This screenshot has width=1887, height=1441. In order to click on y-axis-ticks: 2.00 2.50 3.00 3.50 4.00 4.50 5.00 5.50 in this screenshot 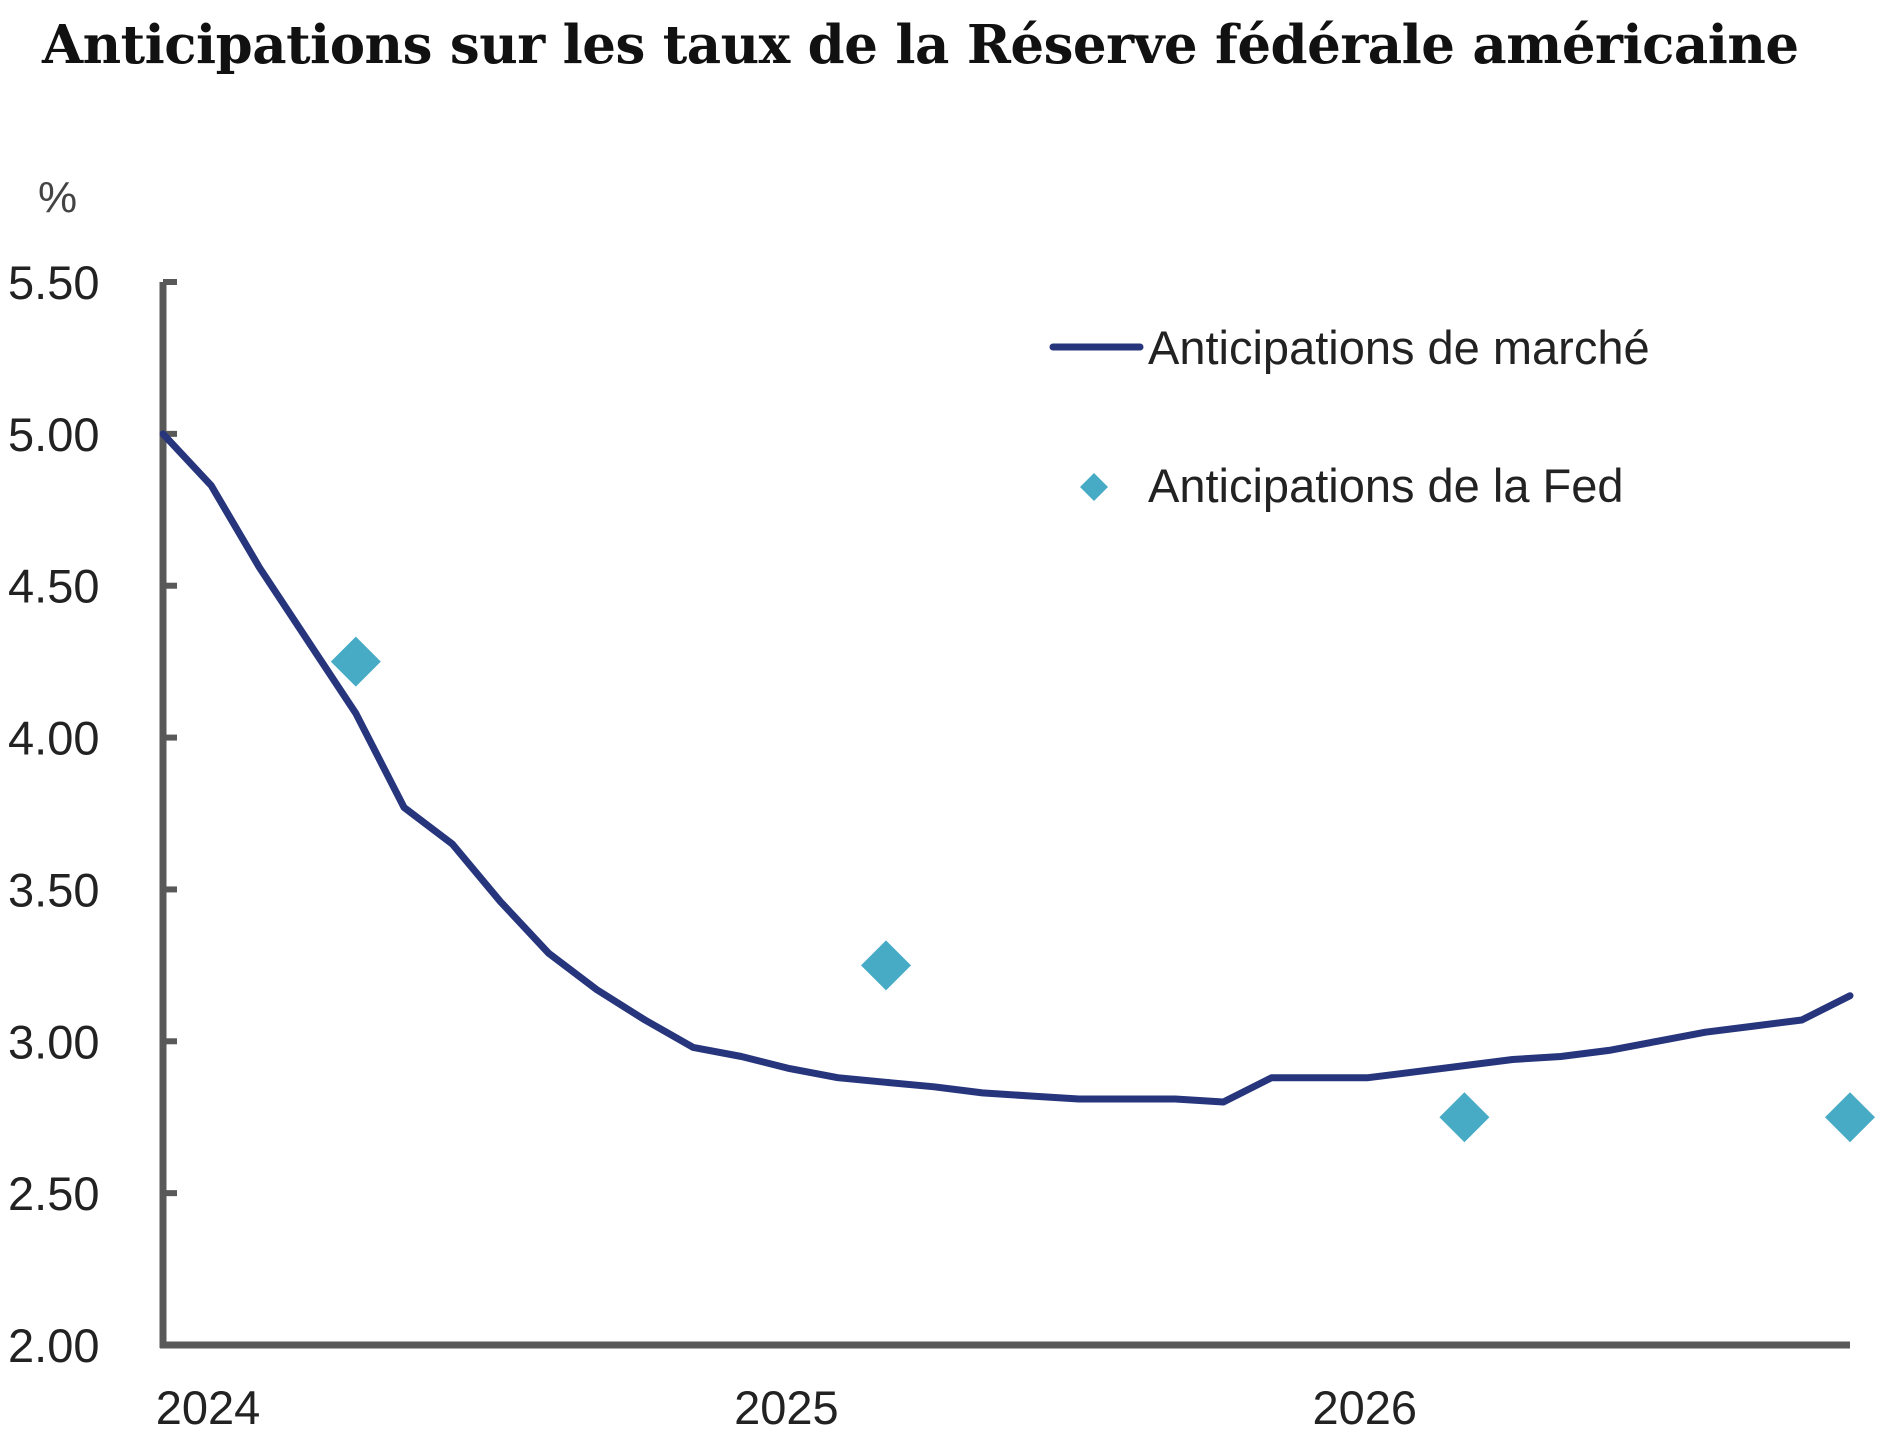, I will do `click(92, 814)`.